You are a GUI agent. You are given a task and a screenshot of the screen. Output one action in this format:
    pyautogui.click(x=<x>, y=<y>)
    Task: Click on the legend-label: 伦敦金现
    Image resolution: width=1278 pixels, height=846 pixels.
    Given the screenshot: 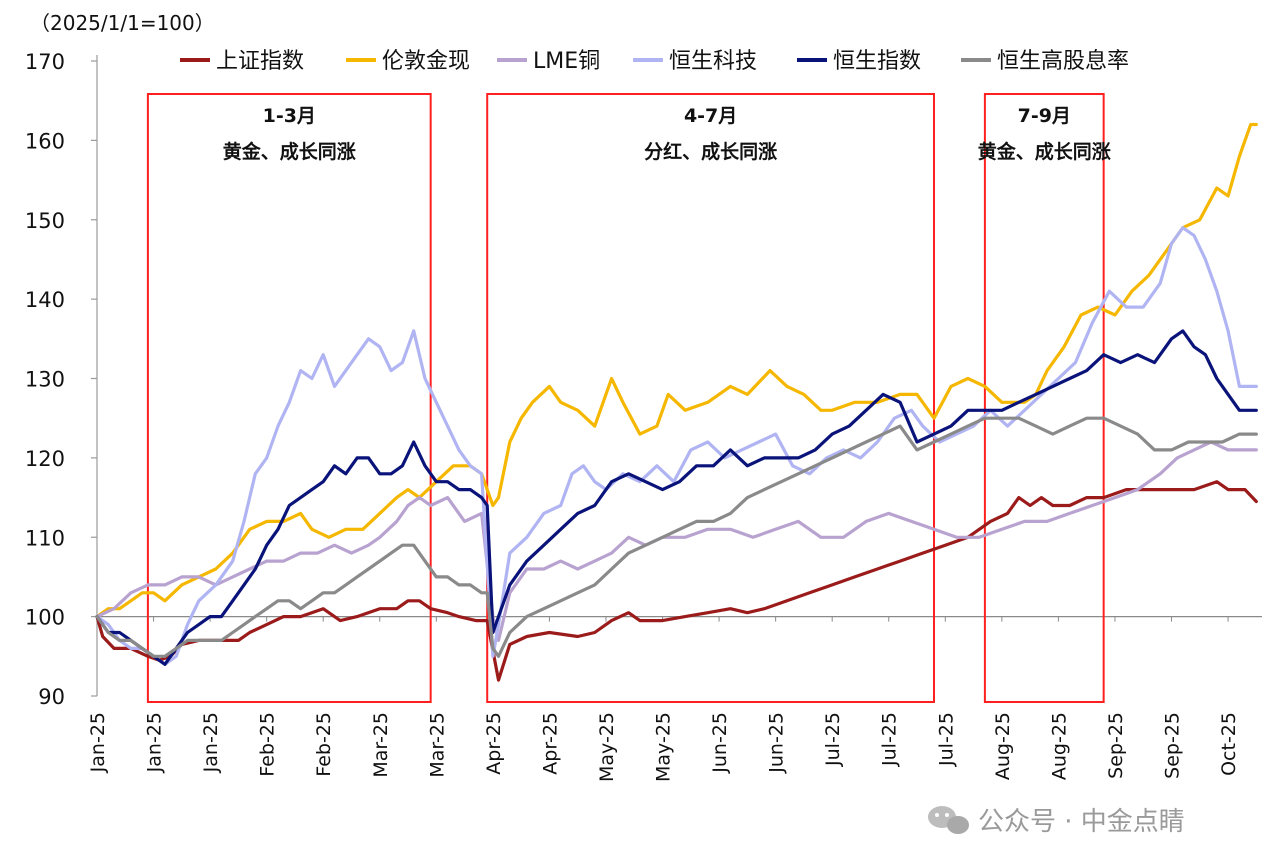 What is the action you would take?
    pyautogui.click(x=426, y=61)
    